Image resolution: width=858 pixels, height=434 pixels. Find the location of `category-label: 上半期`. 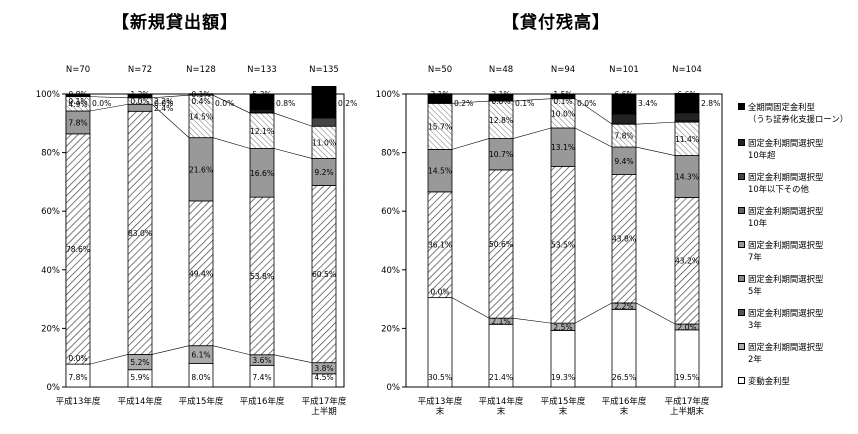

category-label: 上半期 is located at coordinates (324, 411).